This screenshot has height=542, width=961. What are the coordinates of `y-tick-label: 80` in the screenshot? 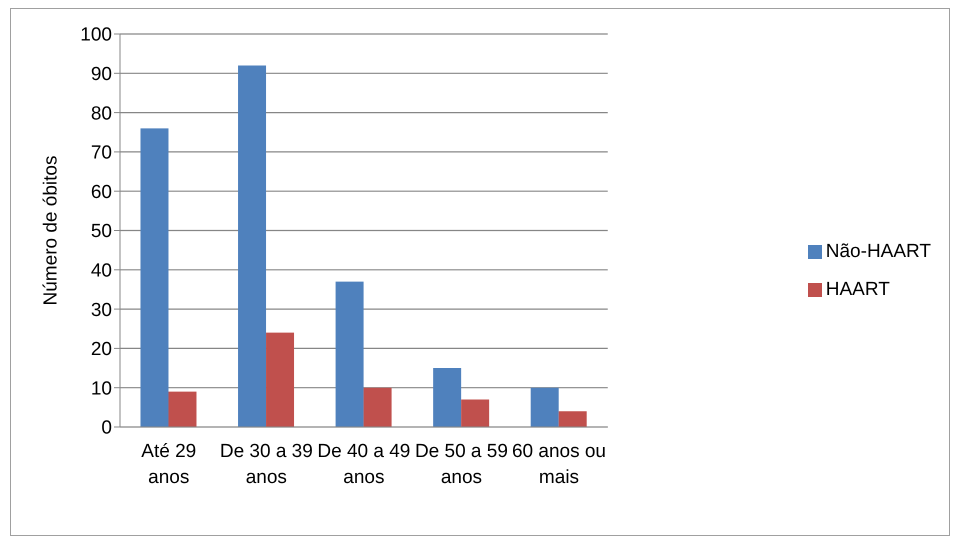 It's located at (101, 113).